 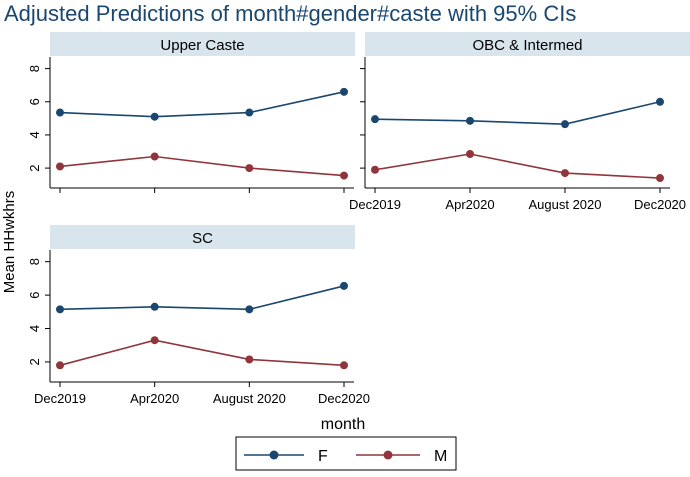 What do you see at coordinates (154, 398) in the screenshot?
I see `x-tick-label-sc: Apr2020` at bounding box center [154, 398].